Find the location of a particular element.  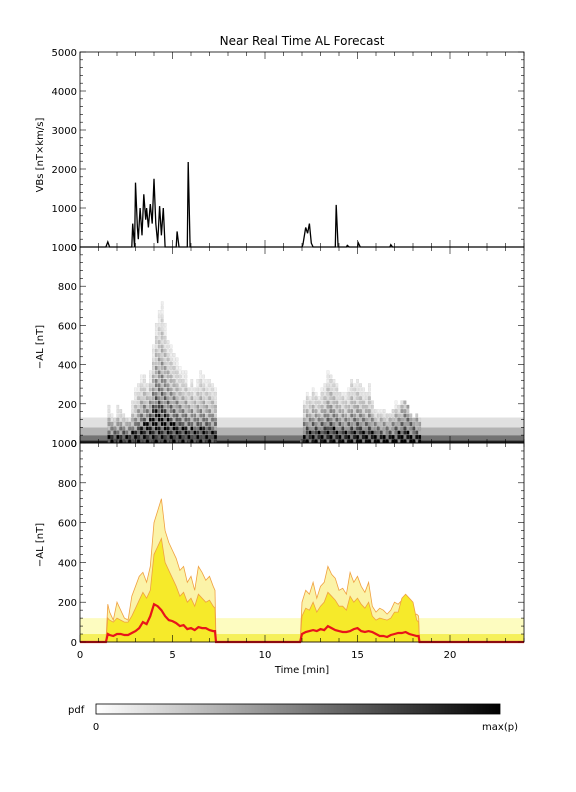

heatmap-ytick-label: 1000 is located at coordinates (64, 248).